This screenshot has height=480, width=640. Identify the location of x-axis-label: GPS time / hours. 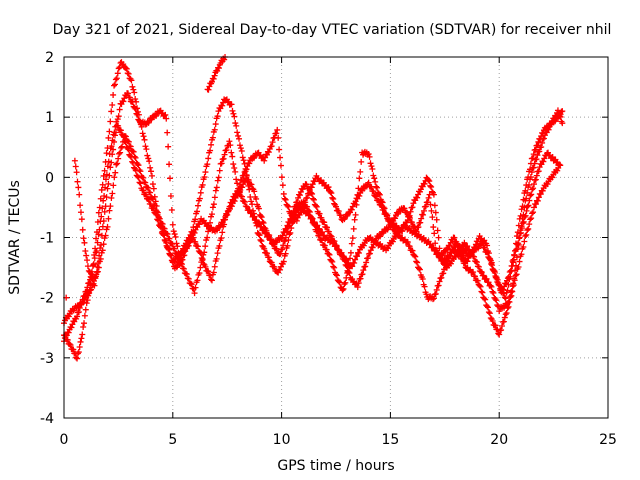
(335, 466).